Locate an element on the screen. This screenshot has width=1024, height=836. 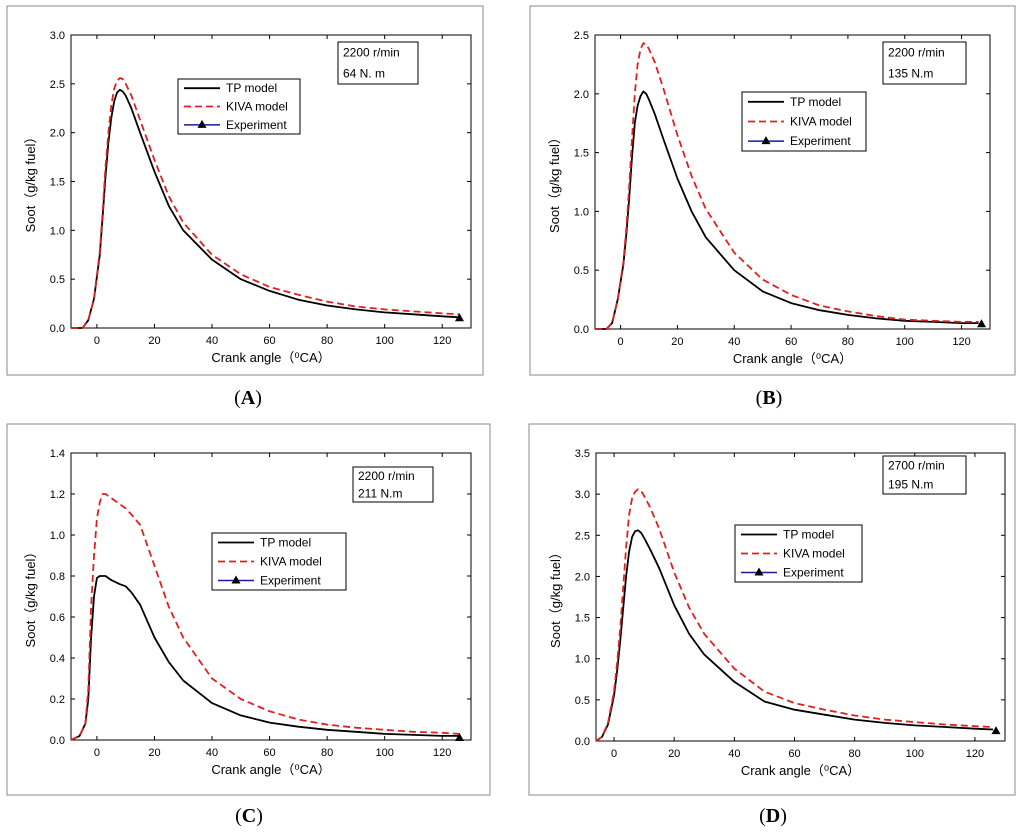
y-tick-label: 3.5 is located at coordinates (582, 454).